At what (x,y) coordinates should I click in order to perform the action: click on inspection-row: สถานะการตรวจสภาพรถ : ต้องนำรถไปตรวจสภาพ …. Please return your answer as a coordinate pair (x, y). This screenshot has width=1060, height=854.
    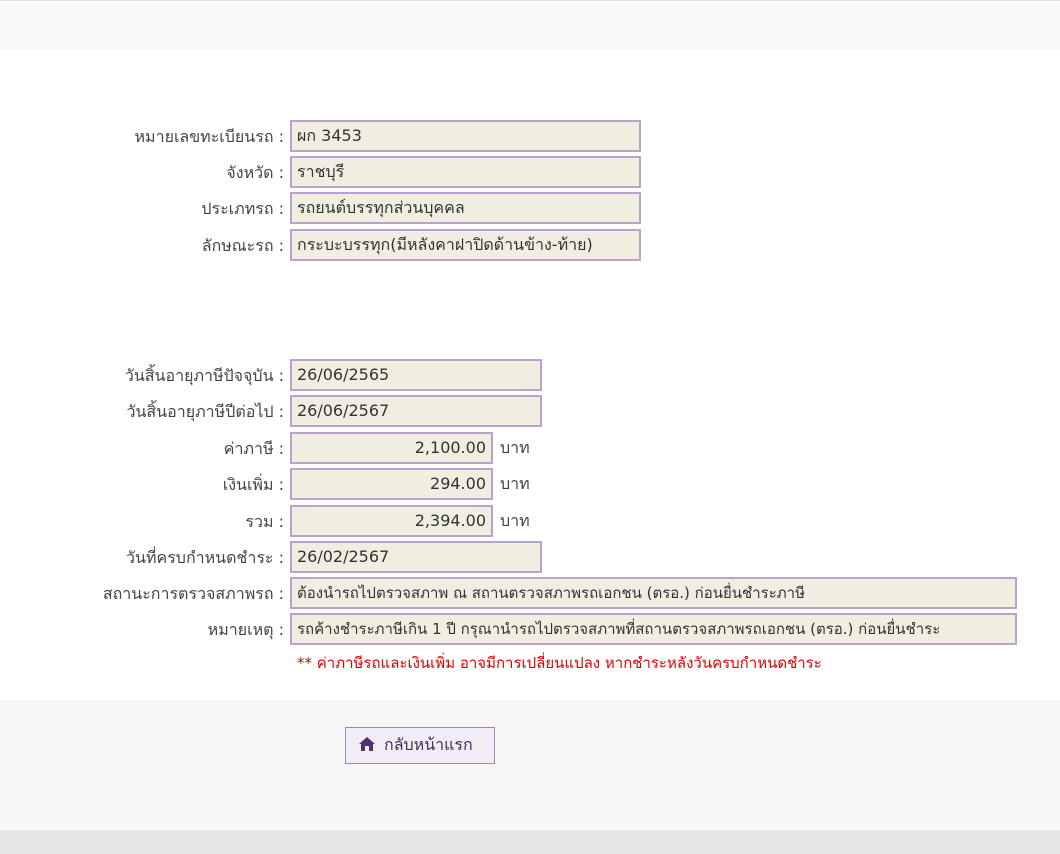
    Looking at the image, I should click on (530, 593).